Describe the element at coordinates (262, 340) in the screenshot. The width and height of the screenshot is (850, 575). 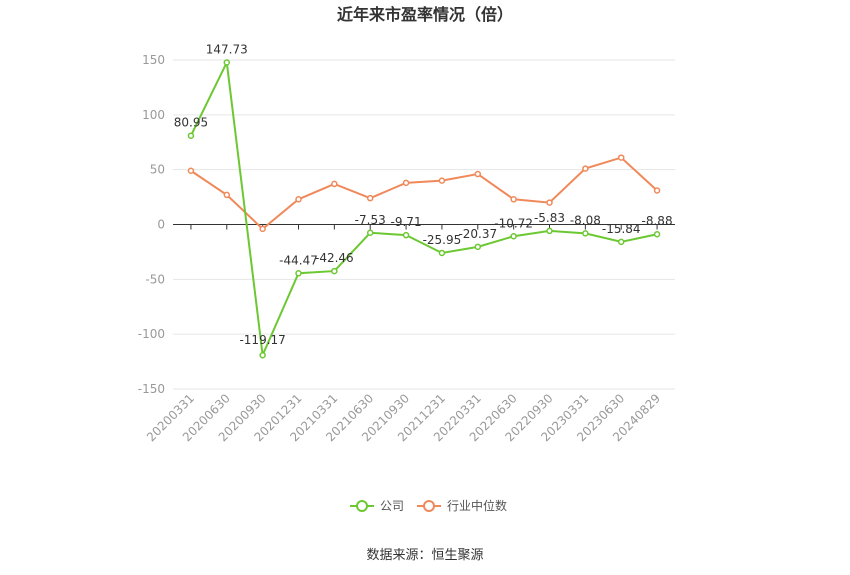
I see `data-label: -119.17` at that location.